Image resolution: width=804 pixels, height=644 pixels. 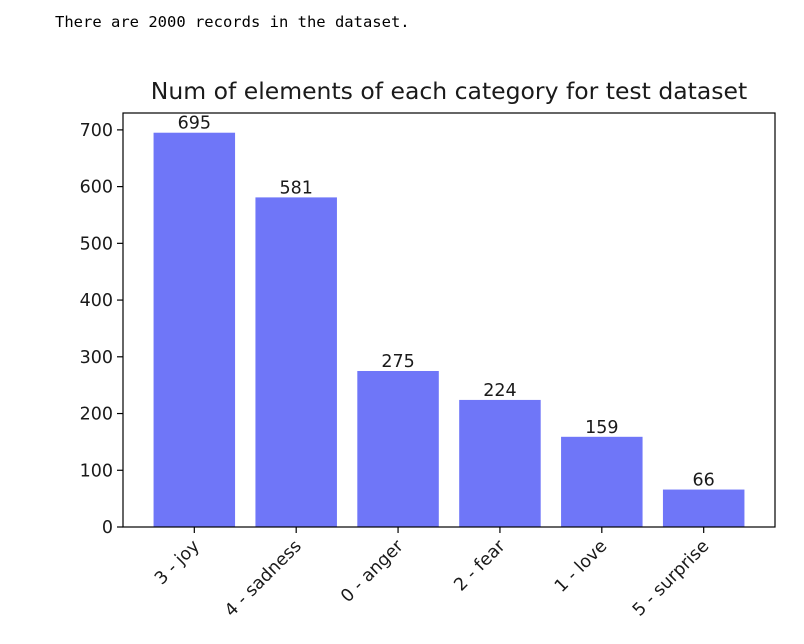 What do you see at coordinates (96, 471) in the screenshot?
I see `y-tick-label: 100` at bounding box center [96, 471].